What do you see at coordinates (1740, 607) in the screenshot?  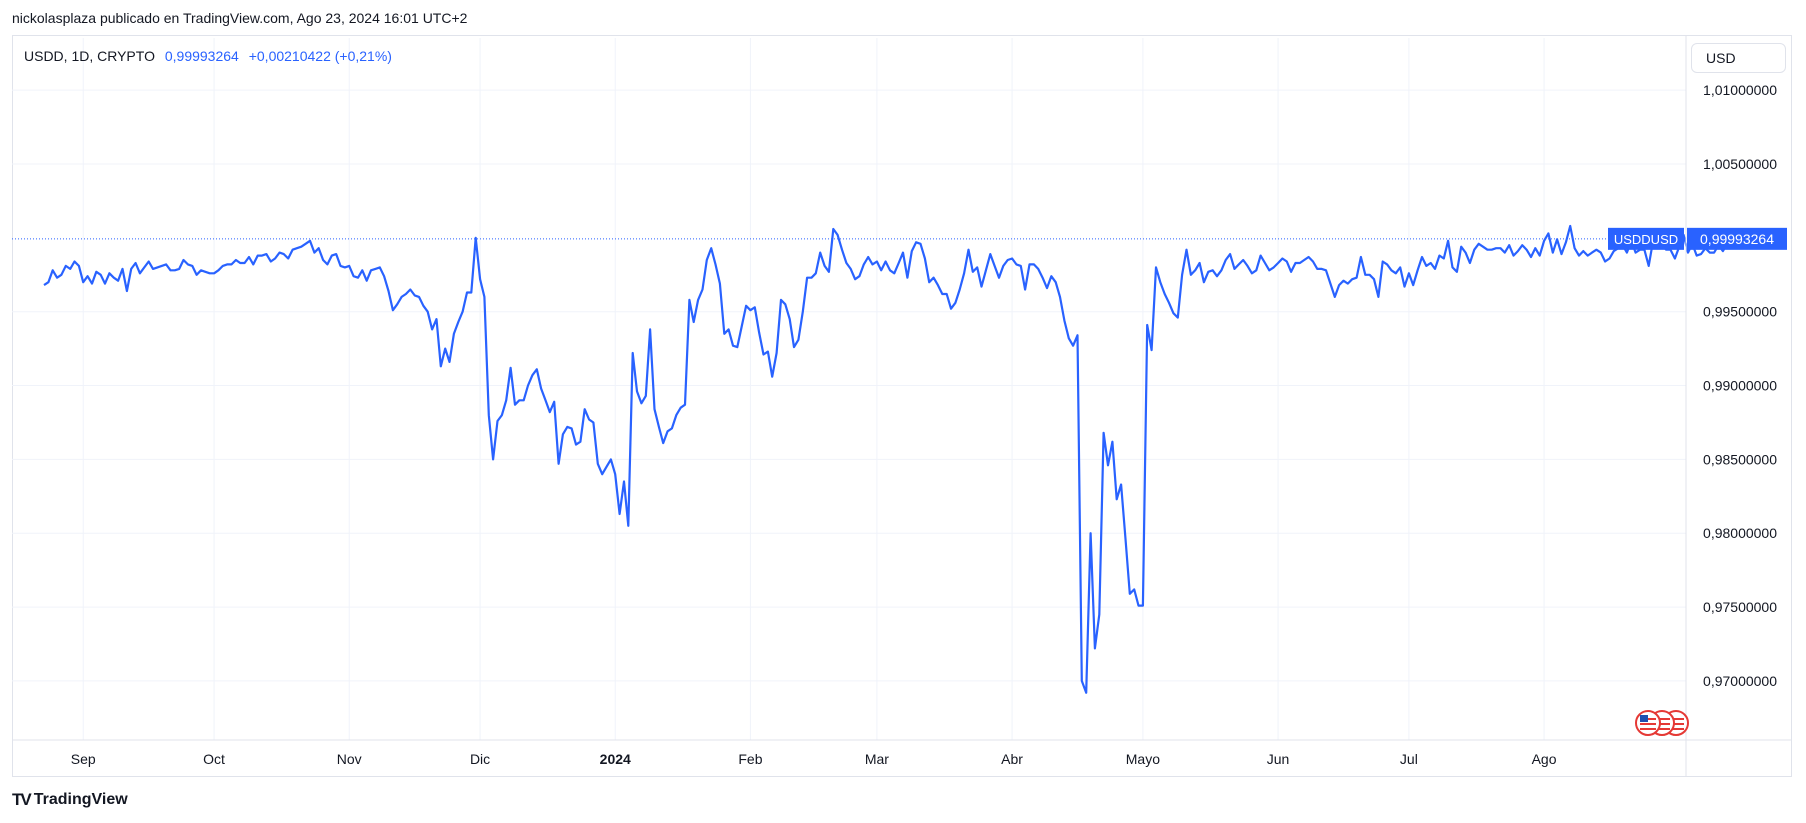 I see `y-tick-label: 0,97500000` at bounding box center [1740, 607].